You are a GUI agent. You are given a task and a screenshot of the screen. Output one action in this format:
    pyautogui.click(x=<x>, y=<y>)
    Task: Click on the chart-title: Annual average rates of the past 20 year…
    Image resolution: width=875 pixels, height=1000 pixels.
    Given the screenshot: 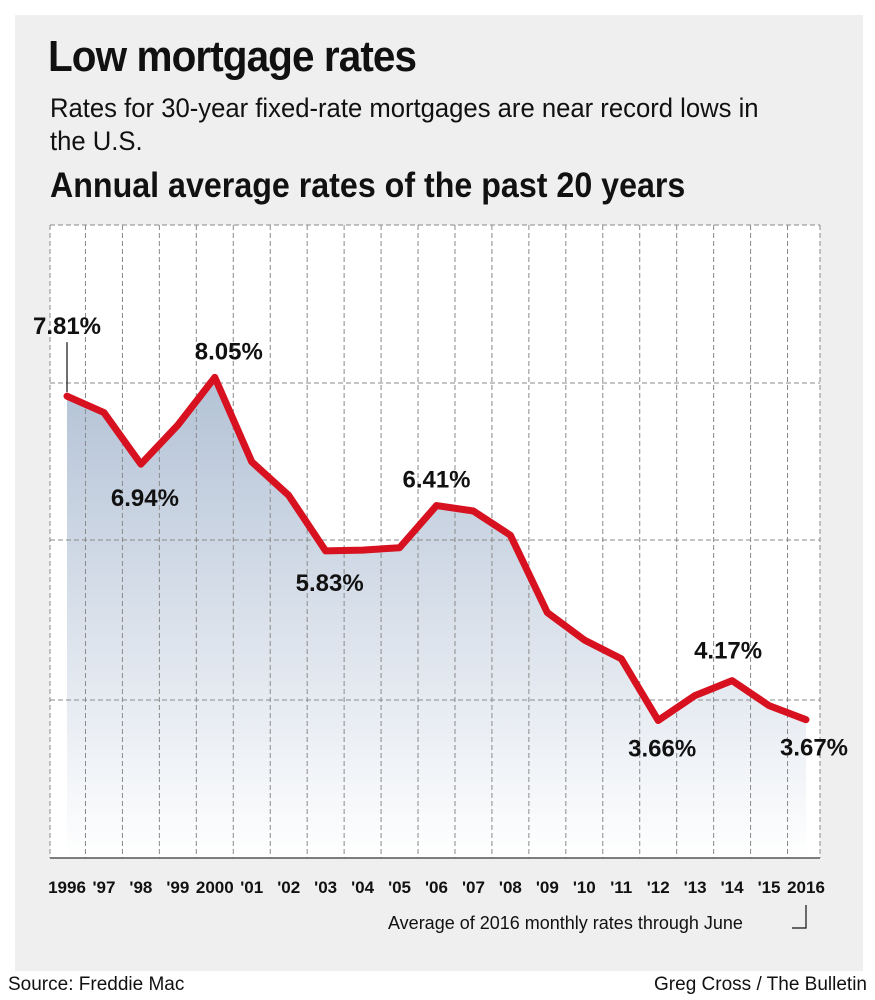 What is the action you would take?
    pyautogui.click(x=368, y=185)
    